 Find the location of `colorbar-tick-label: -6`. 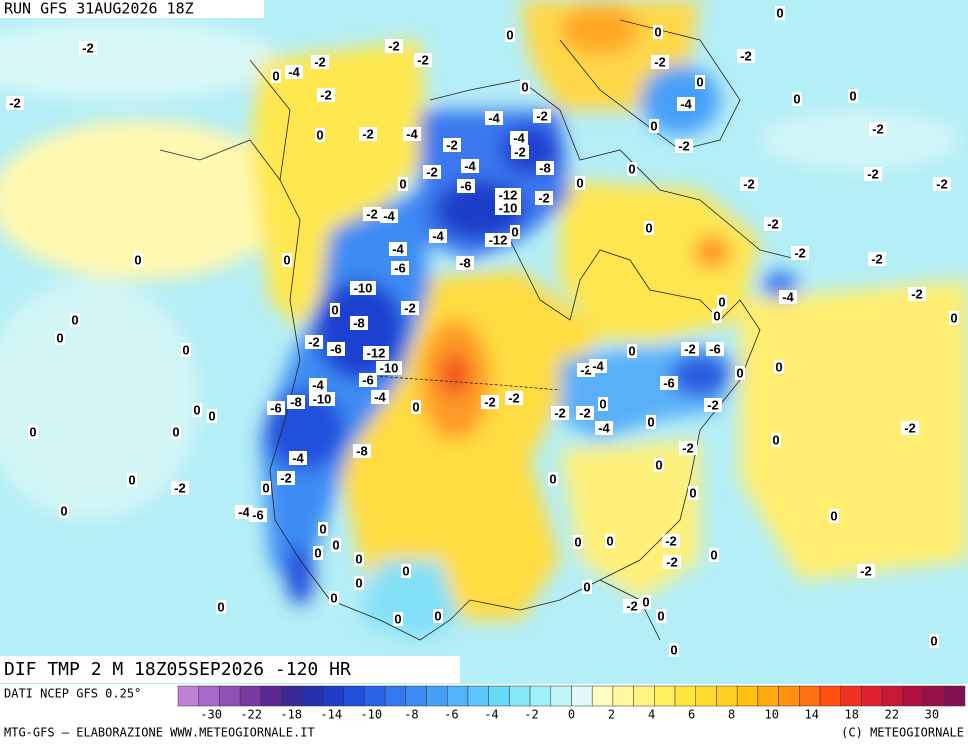

colorbar-tick-label: -6 is located at coordinates (451, 715).